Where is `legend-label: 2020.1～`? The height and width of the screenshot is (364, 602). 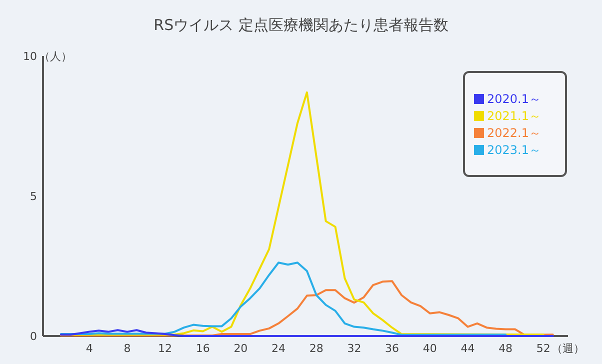
legend-label: 2020.1～ is located at coordinates (514, 99).